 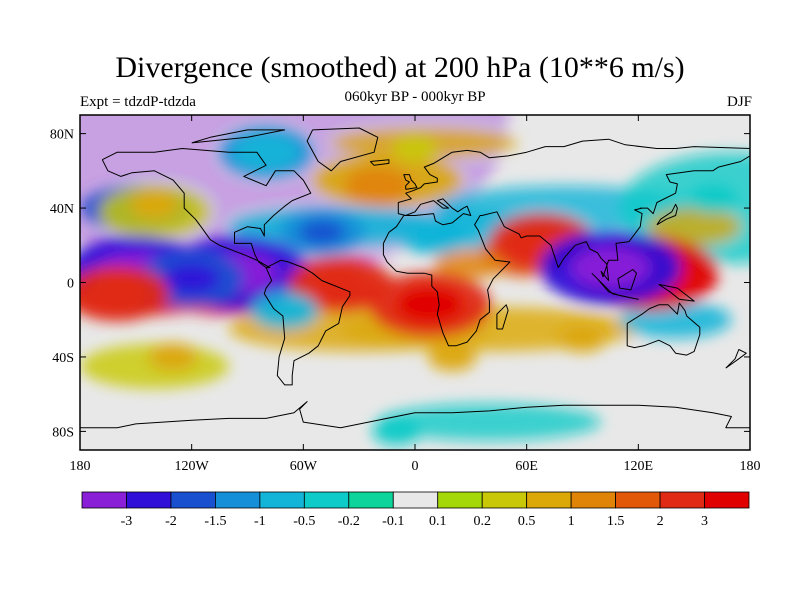 I want to click on colorbar-label-6: -0.1, so click(x=393, y=521).